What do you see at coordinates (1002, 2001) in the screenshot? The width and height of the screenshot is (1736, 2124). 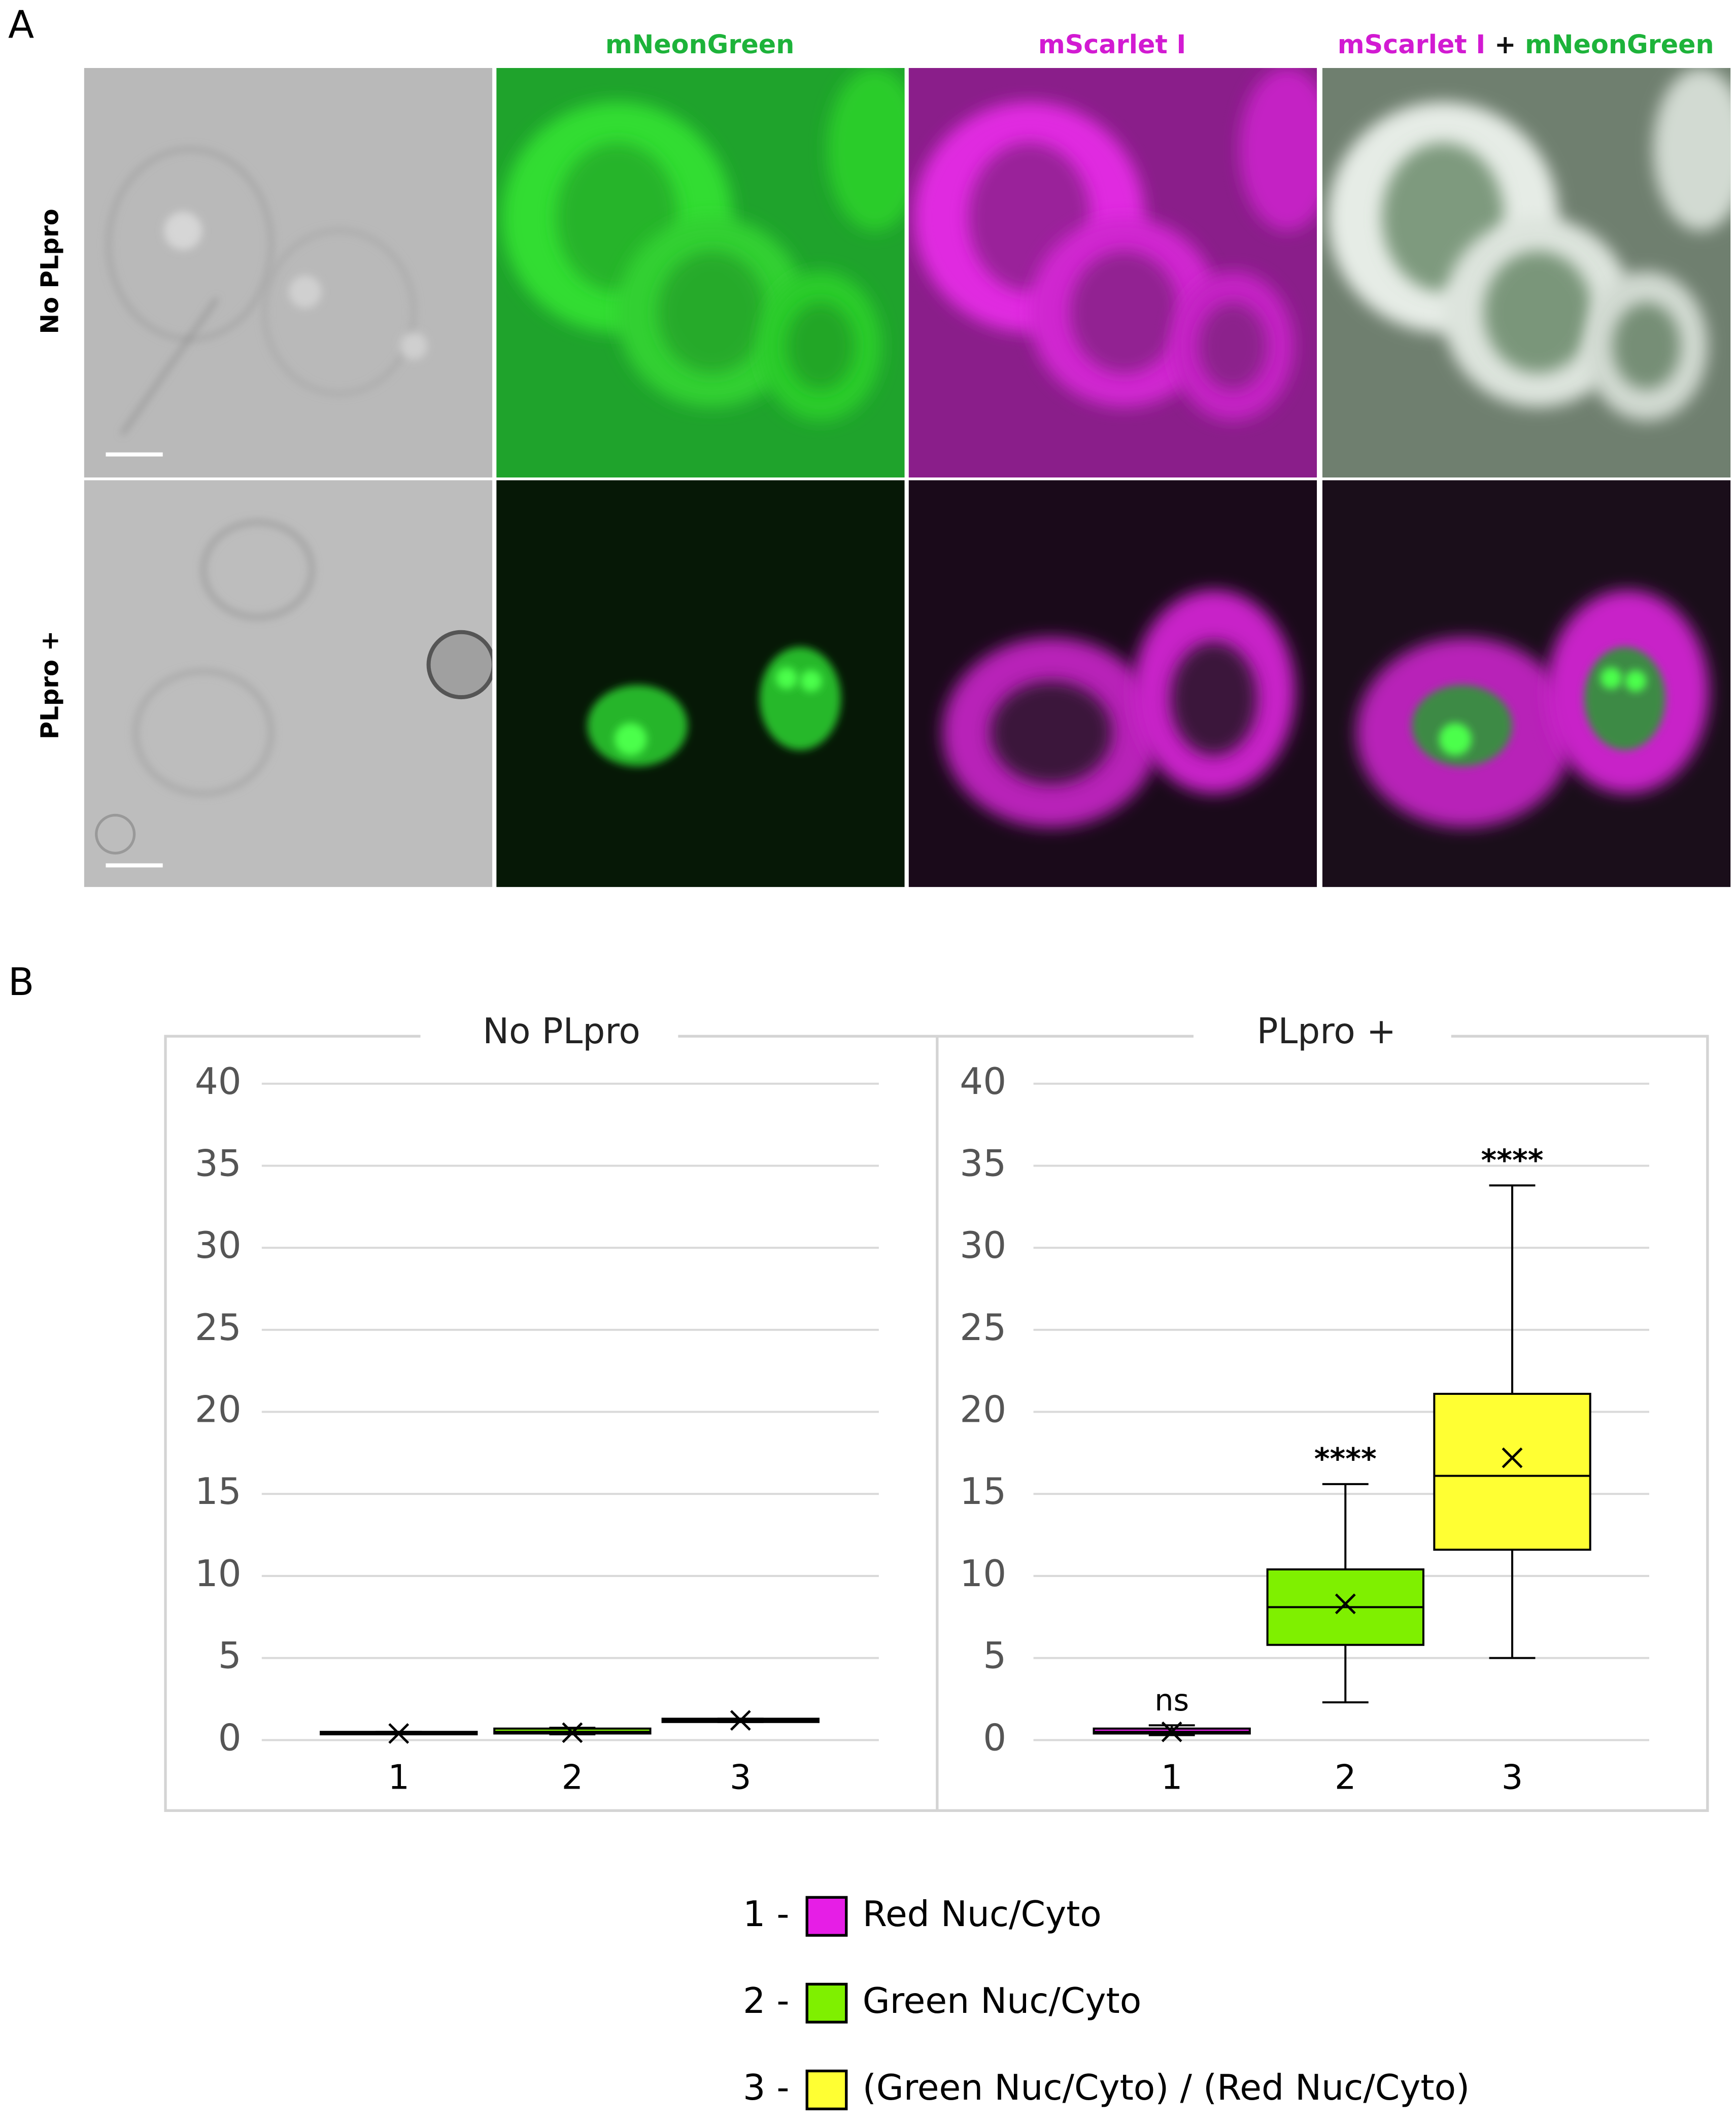 I see `legend-label: Green Nuc/Cyto` at bounding box center [1002, 2001].